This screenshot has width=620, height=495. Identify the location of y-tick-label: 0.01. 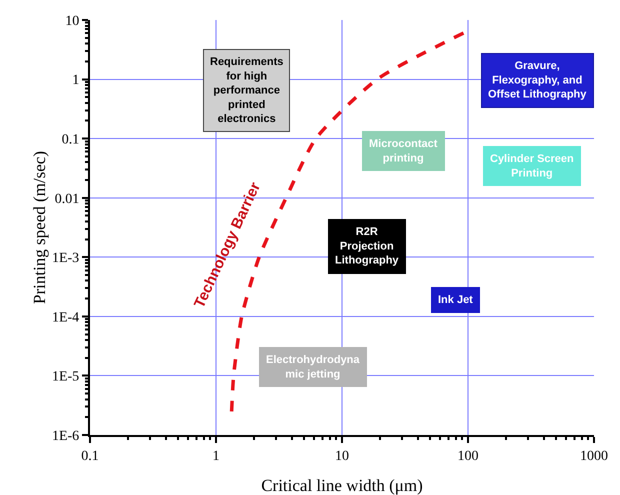
(67, 199).